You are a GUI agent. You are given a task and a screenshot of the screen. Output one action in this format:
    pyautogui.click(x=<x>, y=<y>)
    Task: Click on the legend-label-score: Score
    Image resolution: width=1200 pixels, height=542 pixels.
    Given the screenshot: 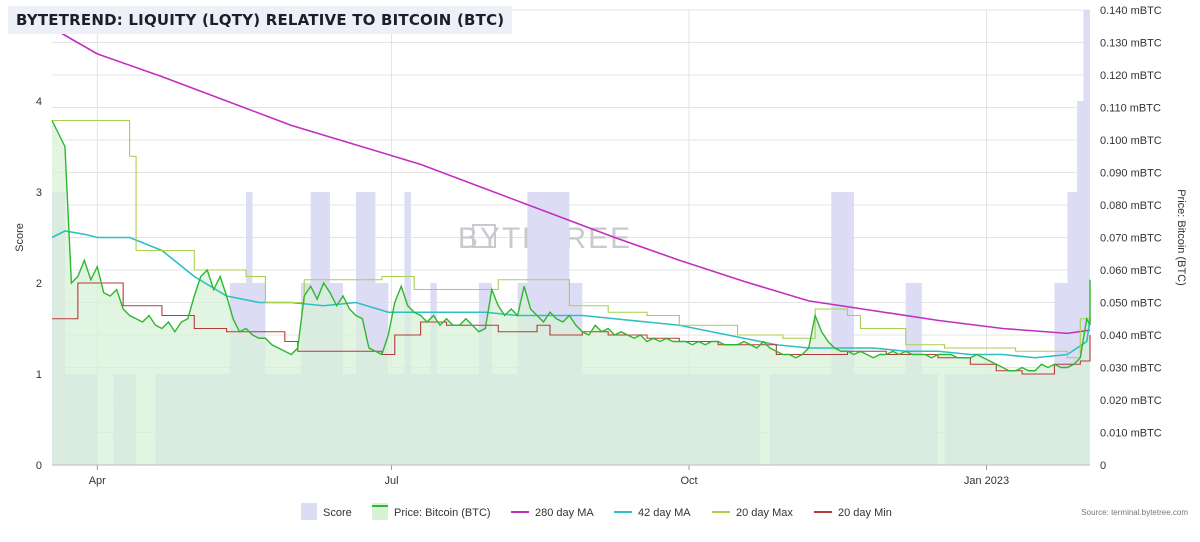 What is the action you would take?
    pyautogui.click(x=337, y=513)
    